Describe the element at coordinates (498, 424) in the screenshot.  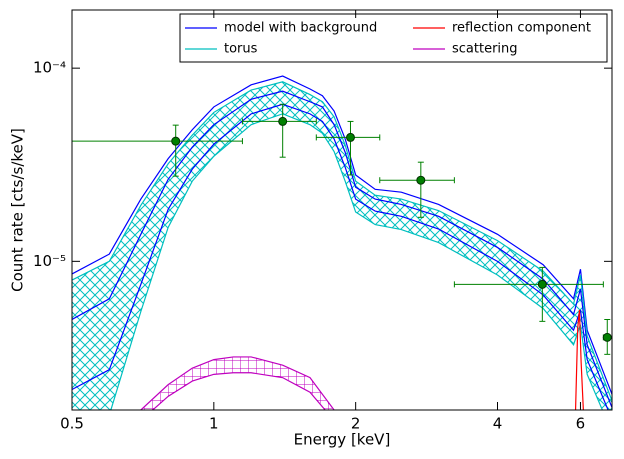
I see `x-tick-label: 4` at that location.